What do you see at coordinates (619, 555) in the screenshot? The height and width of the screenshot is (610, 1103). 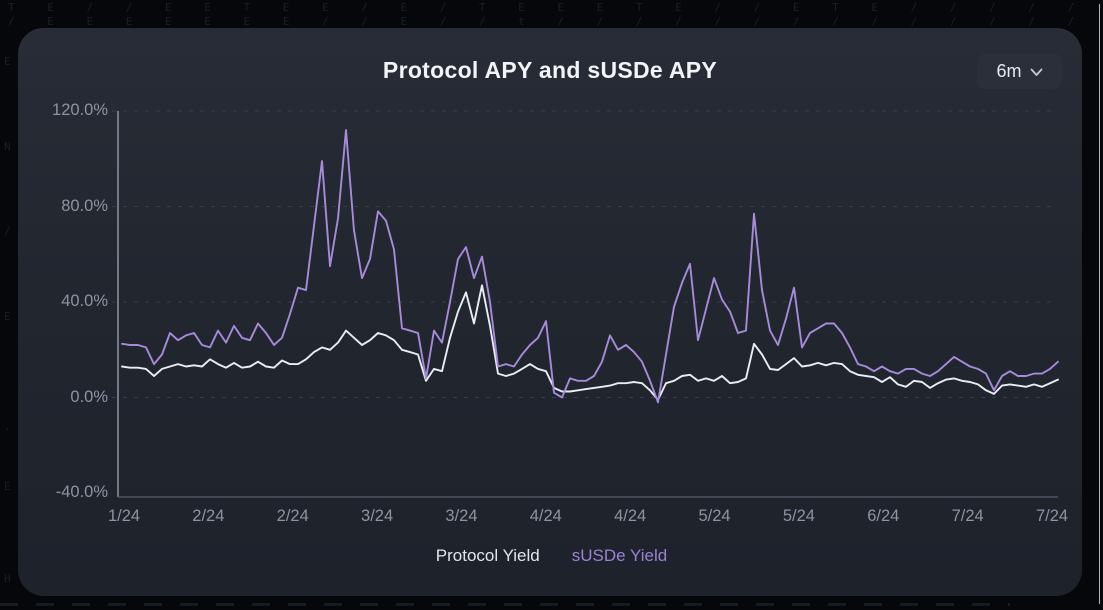 I see `legend-item-susde-yield: sUSDe Yield` at bounding box center [619, 555].